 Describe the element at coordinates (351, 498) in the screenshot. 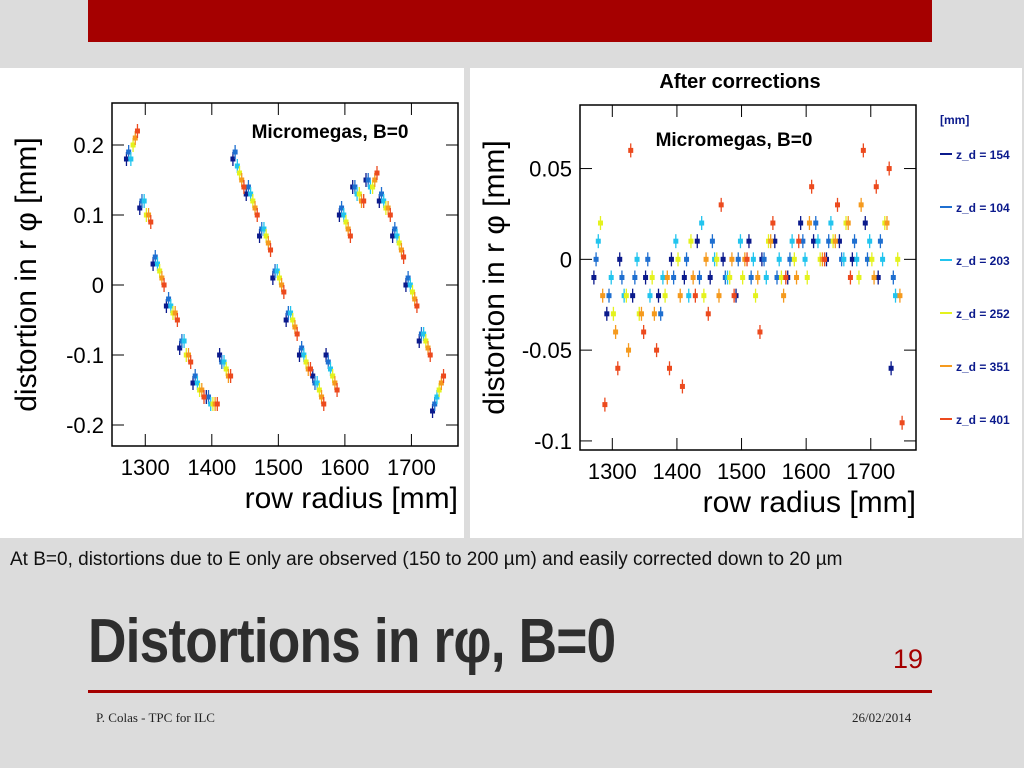

I see `x-axis-label: row radius [mm]` at that location.